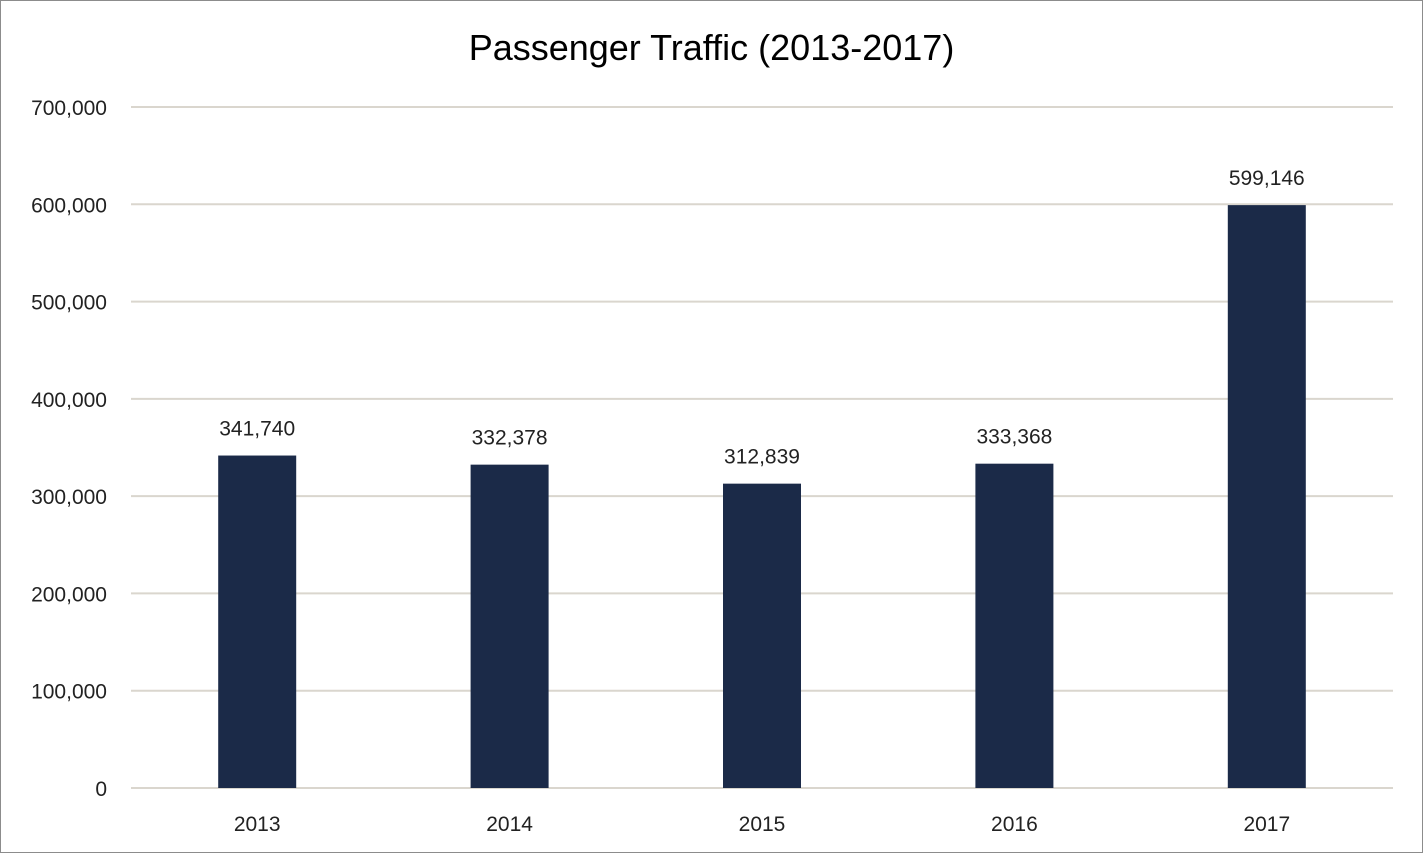  What do you see at coordinates (101, 789) in the screenshot?
I see `y-tick-label: 0` at bounding box center [101, 789].